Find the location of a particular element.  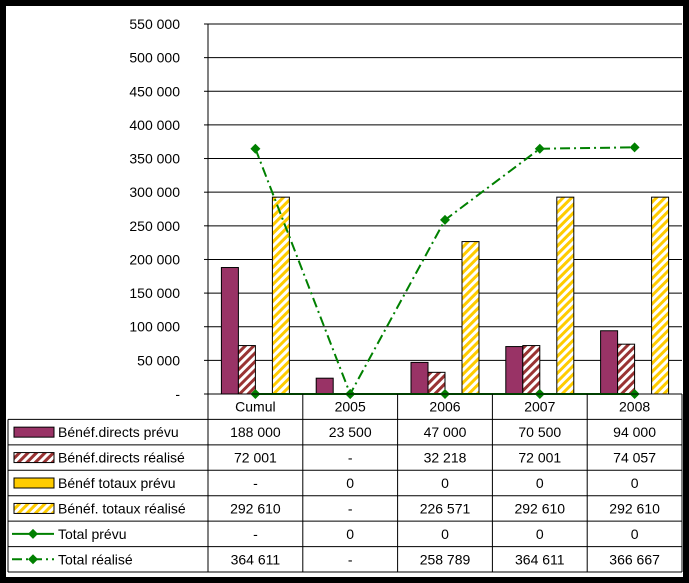

y-tick-label: 450 000 is located at coordinates (154, 91).